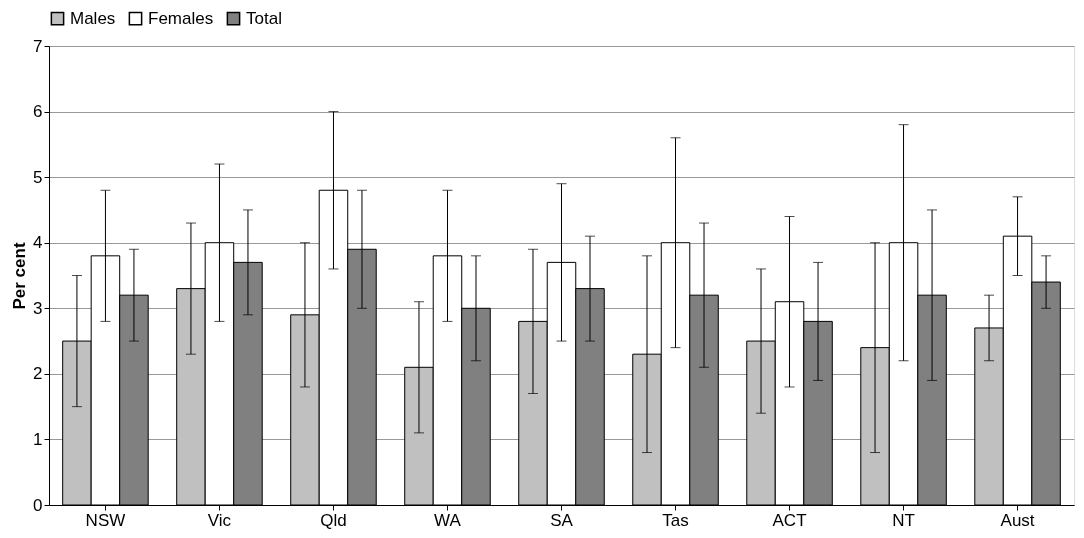 The image size is (1084, 538). I want to click on x-tick-label: NSW, so click(105, 520).